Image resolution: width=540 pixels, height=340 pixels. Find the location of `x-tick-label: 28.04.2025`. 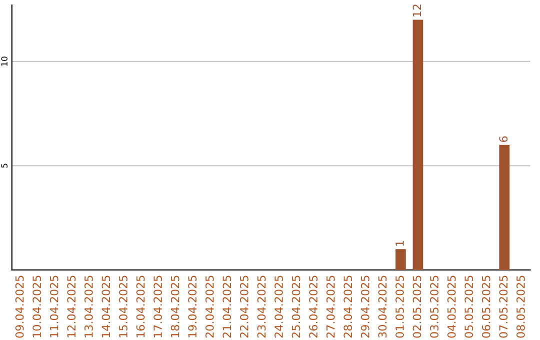

x-tick-label: 28.04.2025 is located at coordinates (348, 307).